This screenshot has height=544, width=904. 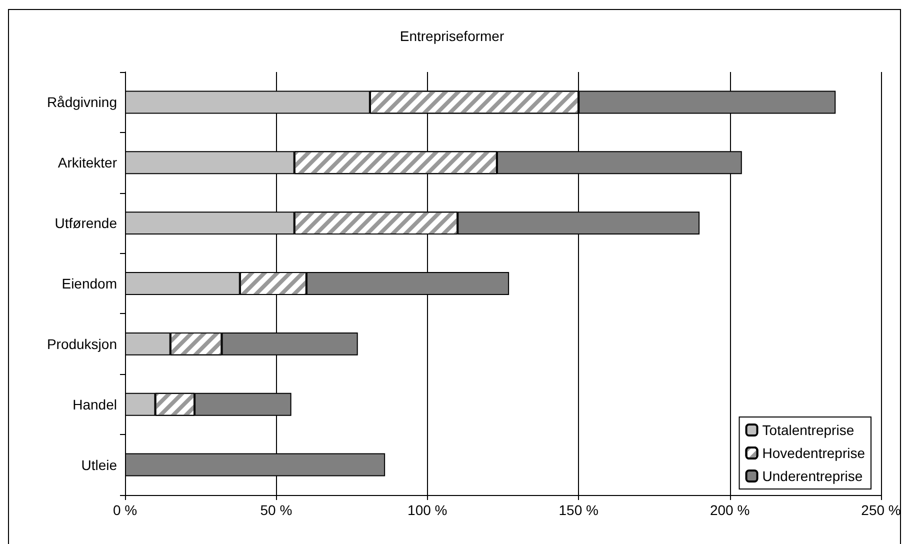 I want to click on x-tick-label: 150 %, so click(x=578, y=510).